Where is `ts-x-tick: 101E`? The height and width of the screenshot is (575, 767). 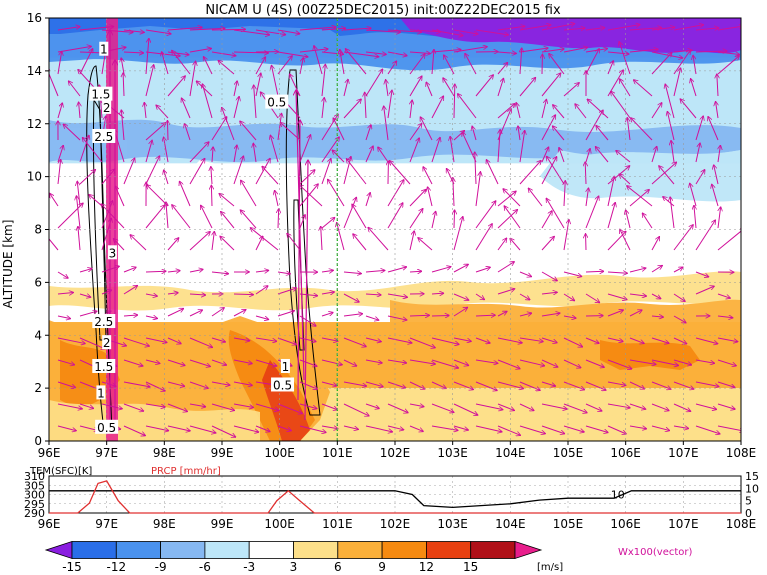
ts-x-tick: 101E is located at coordinates (337, 524).